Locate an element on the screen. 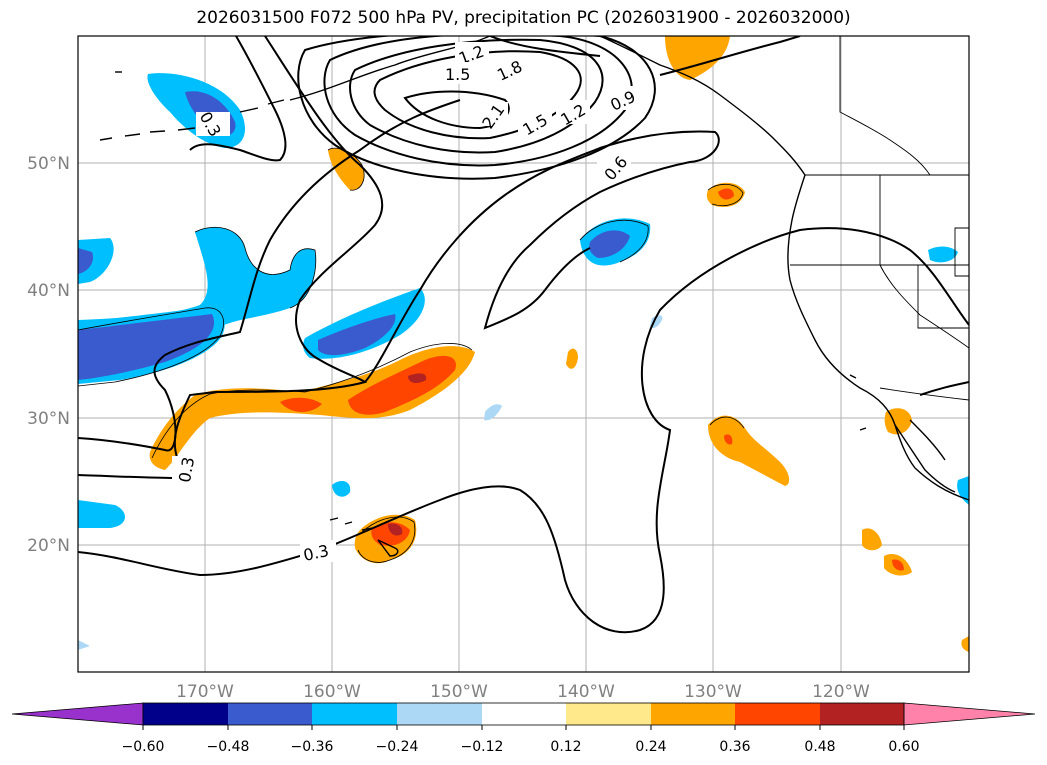  colorbar-bin-neg048 is located at coordinates (270, 714).